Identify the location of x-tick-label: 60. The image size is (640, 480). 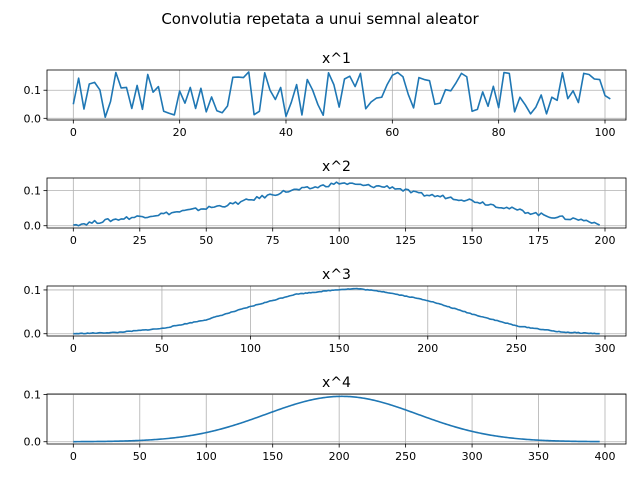
(392, 132).